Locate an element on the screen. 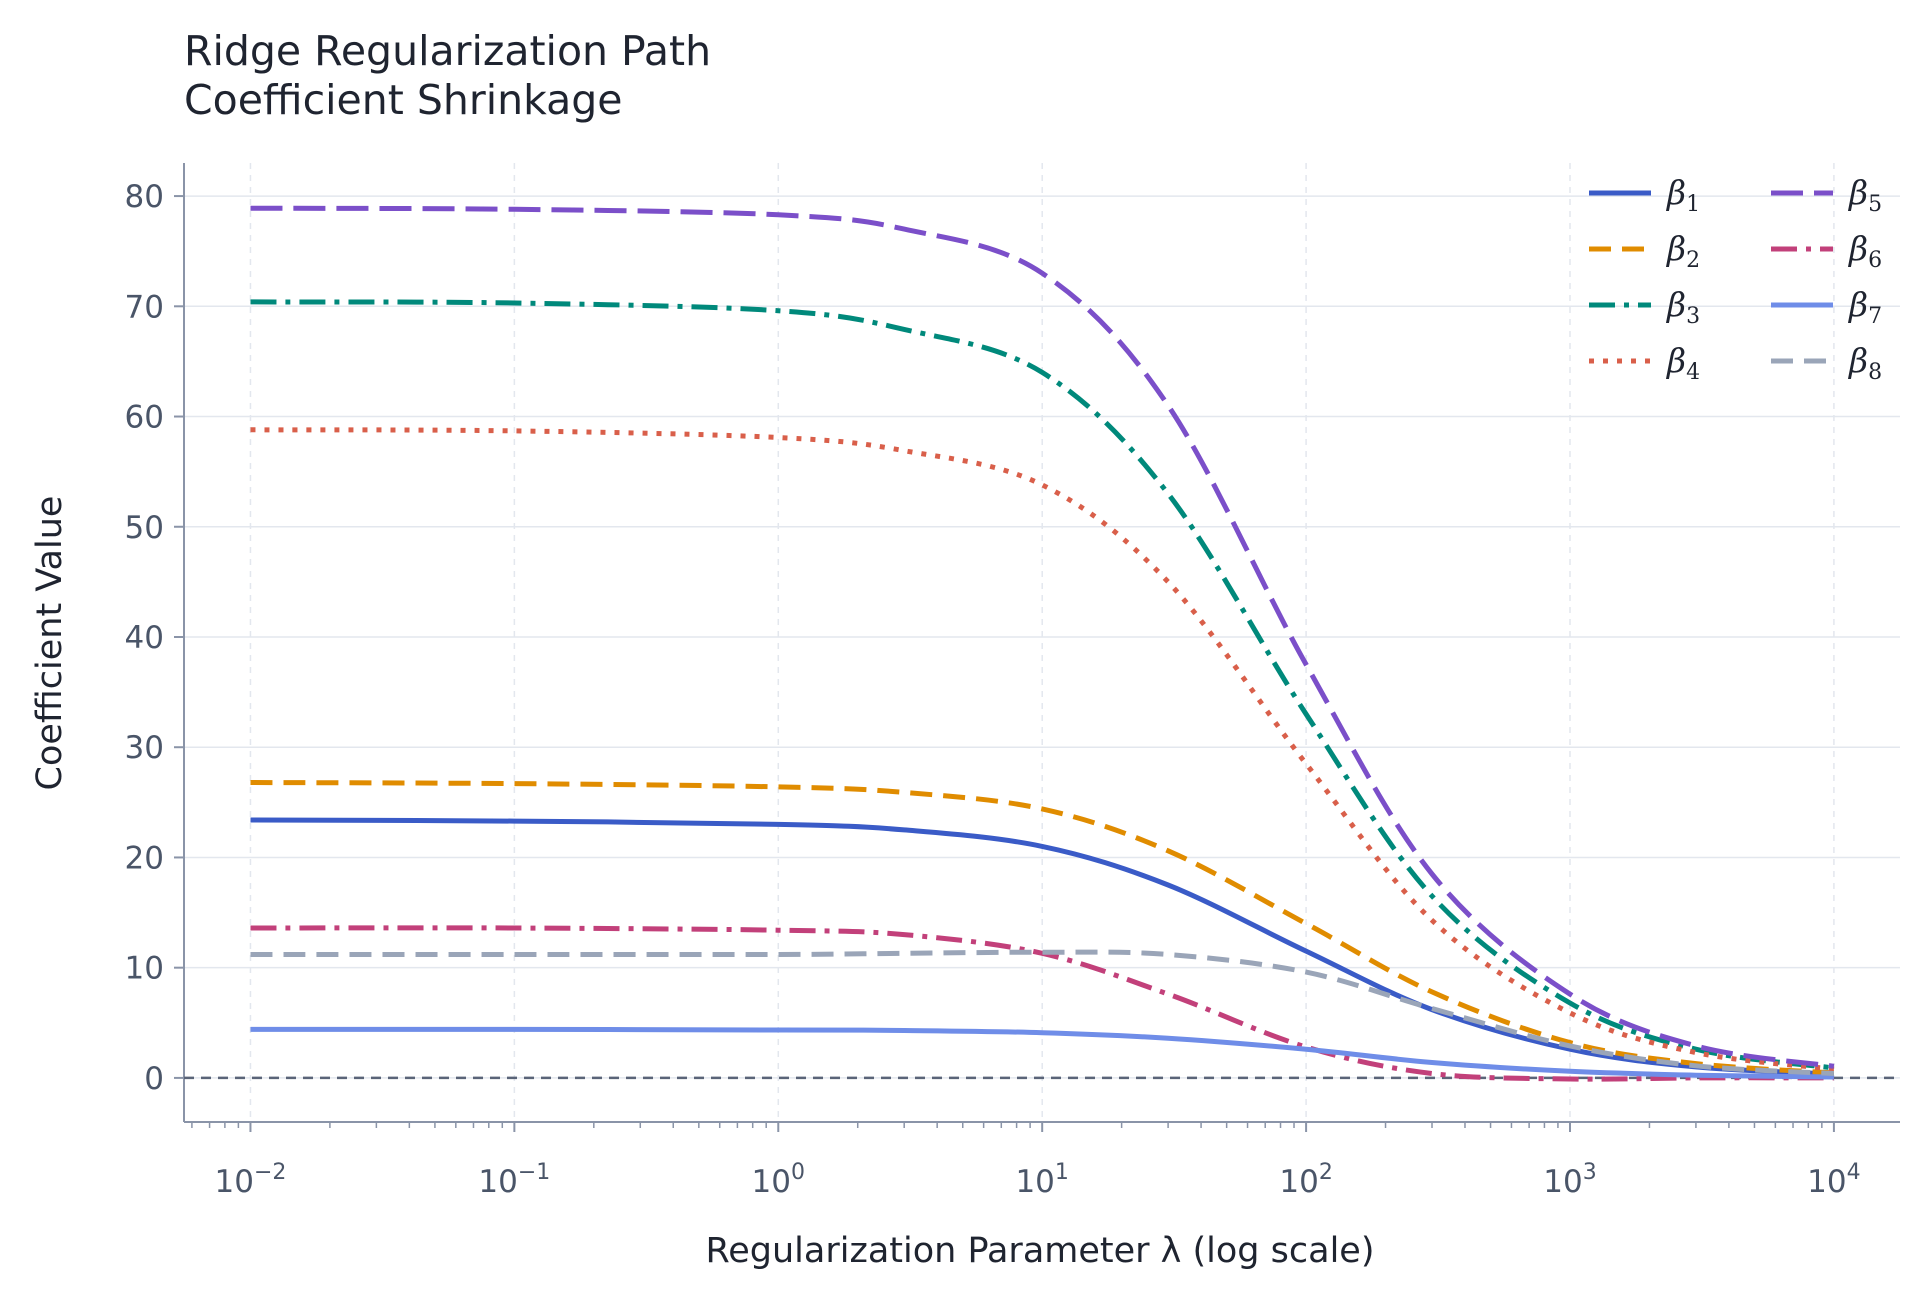 This screenshot has height=1292, width=1920. y-tick-label-7: 70 is located at coordinates (144, 307).